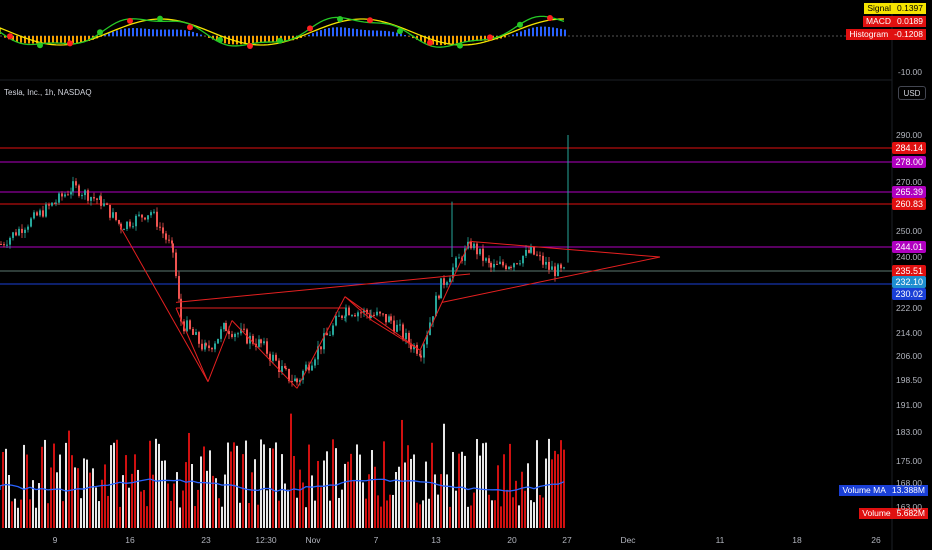  What do you see at coordinates (909, 148) in the screenshot?
I see `price-level-label: 284.14` at bounding box center [909, 148].